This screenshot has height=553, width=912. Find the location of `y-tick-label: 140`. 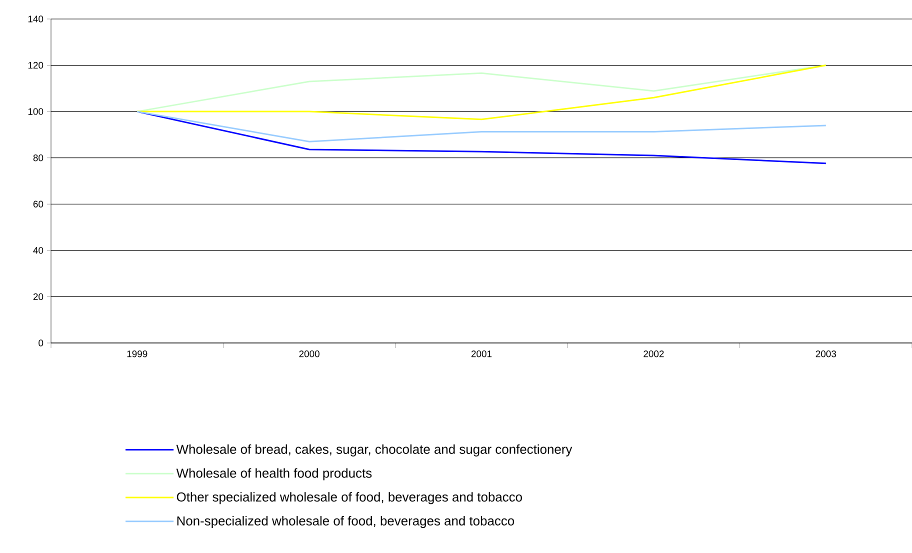

y-tick-label: 140 is located at coordinates (36, 19).